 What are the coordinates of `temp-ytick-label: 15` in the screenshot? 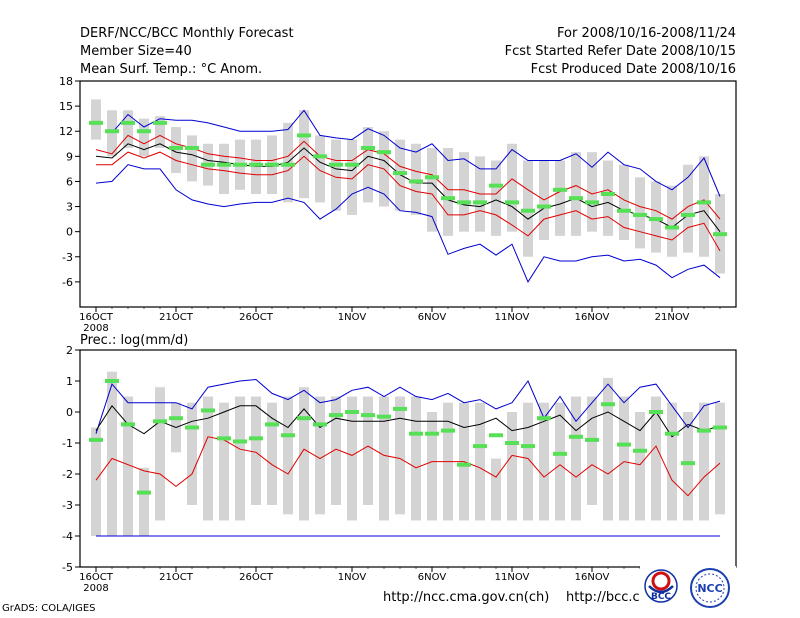 It's located at (66, 106).